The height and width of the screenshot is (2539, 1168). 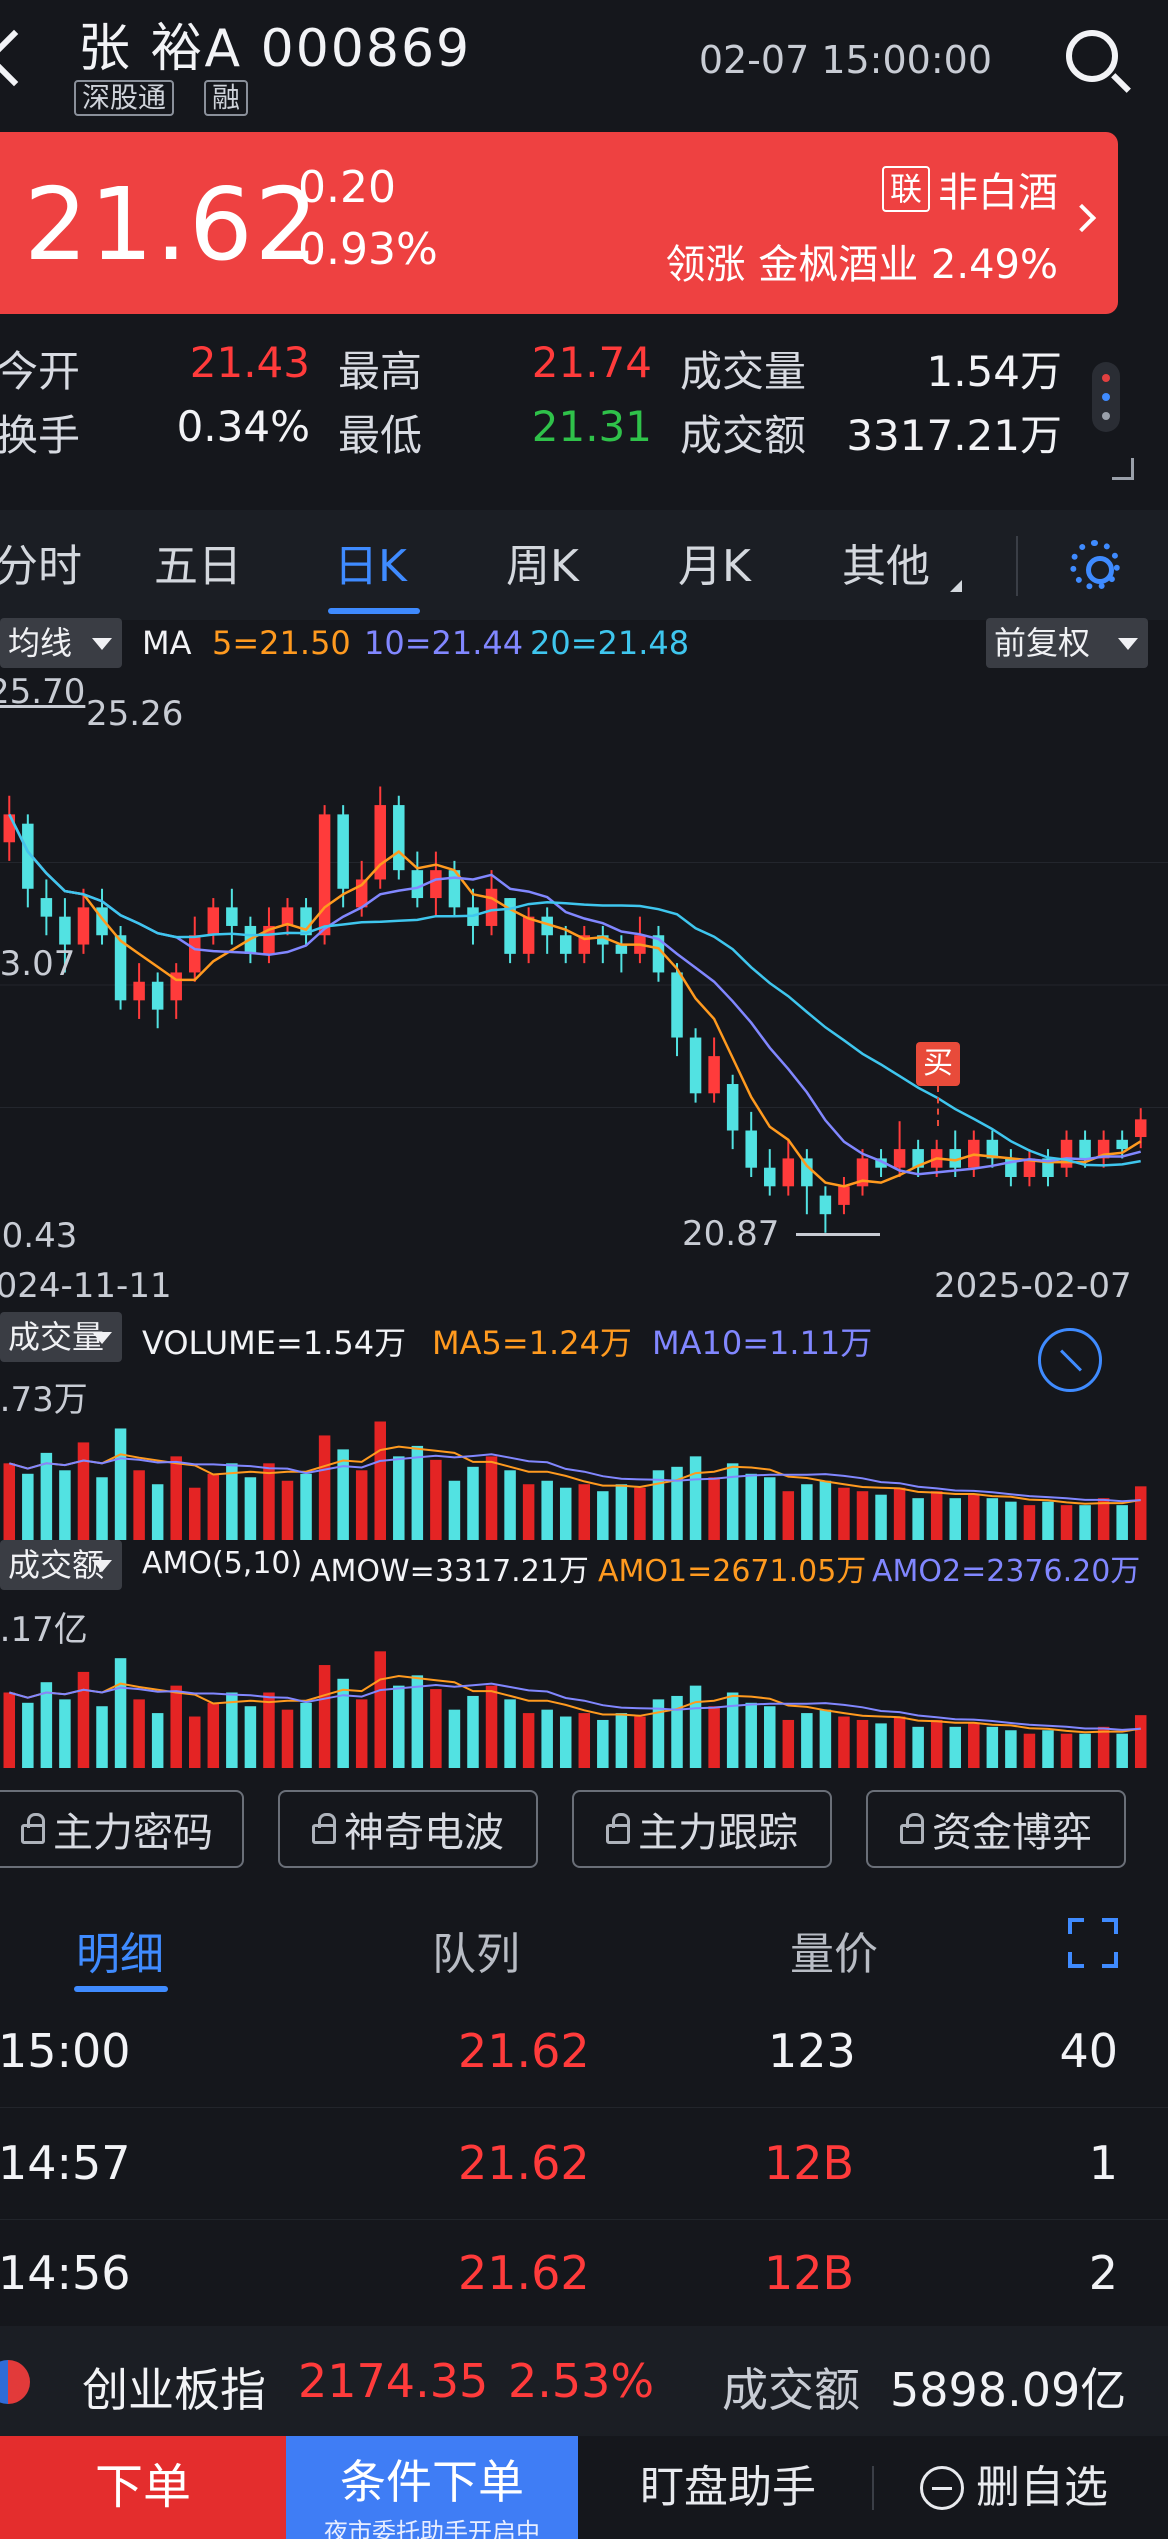 What do you see at coordinates (969, 189) in the screenshot?
I see `concept-tag: 联 非白酒` at bounding box center [969, 189].